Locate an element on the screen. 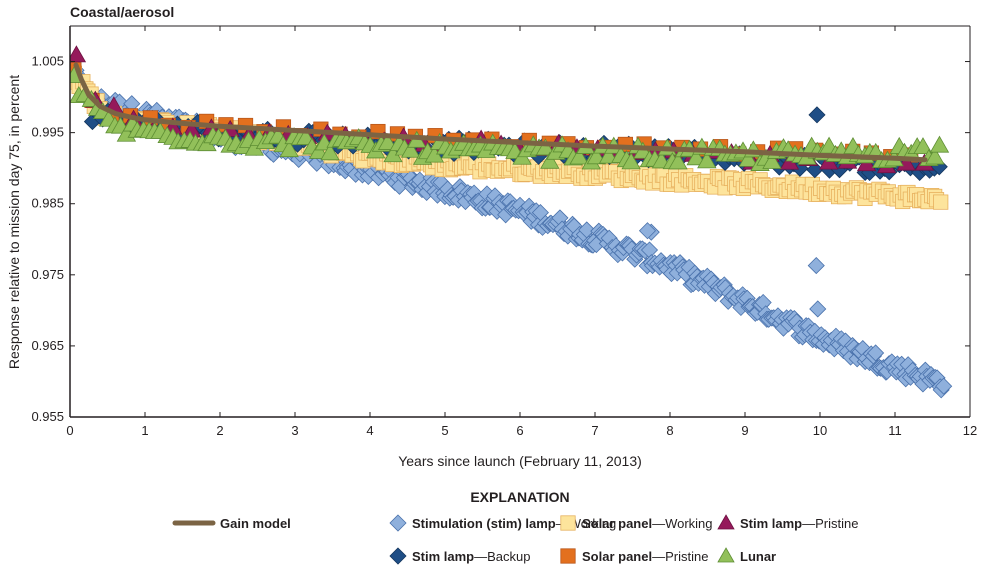 The image size is (987, 573). x-tick-label: 6 is located at coordinates (519, 430).